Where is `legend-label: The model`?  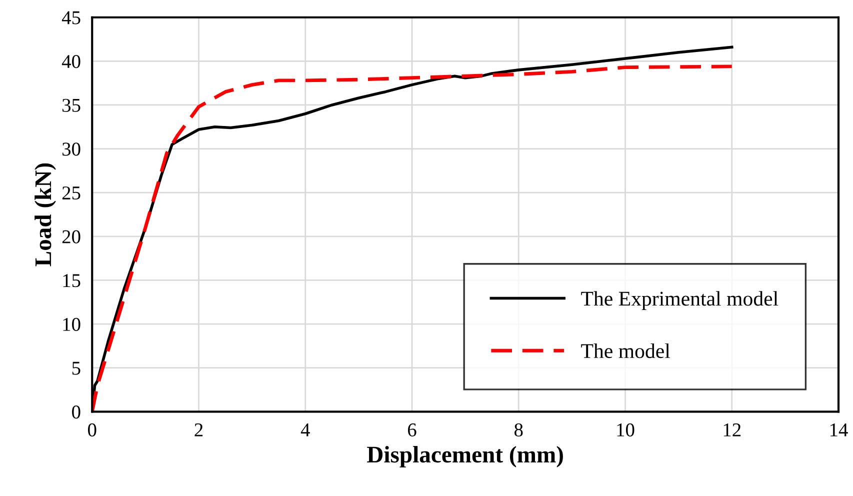 legend-label: The model is located at coordinates (625, 350).